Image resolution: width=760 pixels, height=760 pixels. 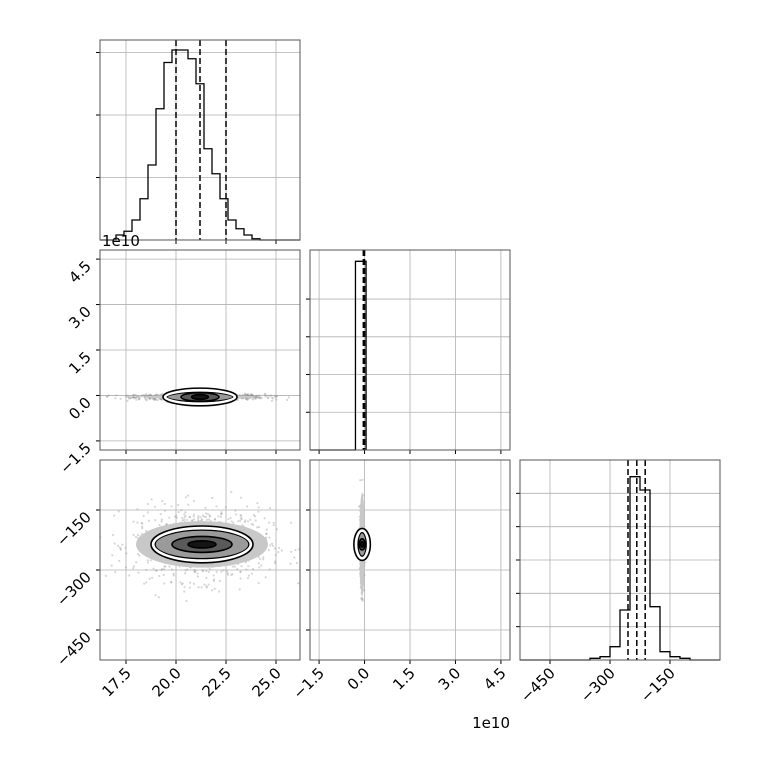 I want to click on panel-p11, so click(x=408, y=351).